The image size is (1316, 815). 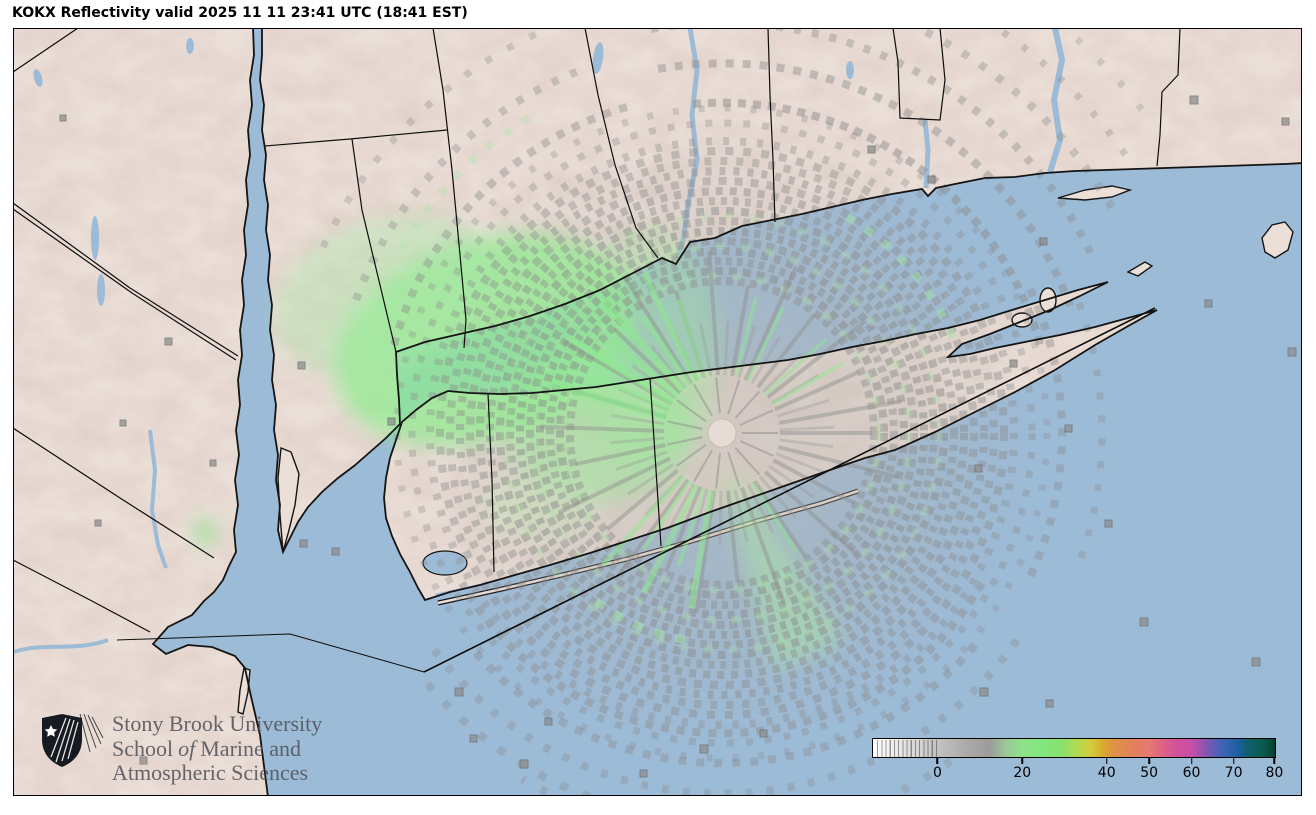 I want to click on colorbar-gradient, so click(x=1074, y=748).